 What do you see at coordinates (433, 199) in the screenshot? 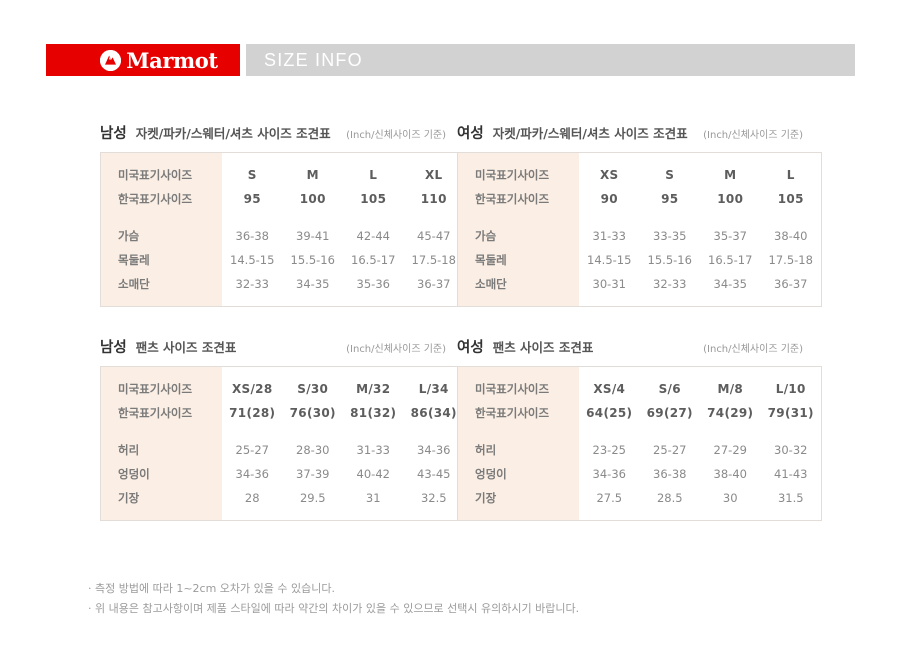
I see `cell: 110` at bounding box center [433, 199].